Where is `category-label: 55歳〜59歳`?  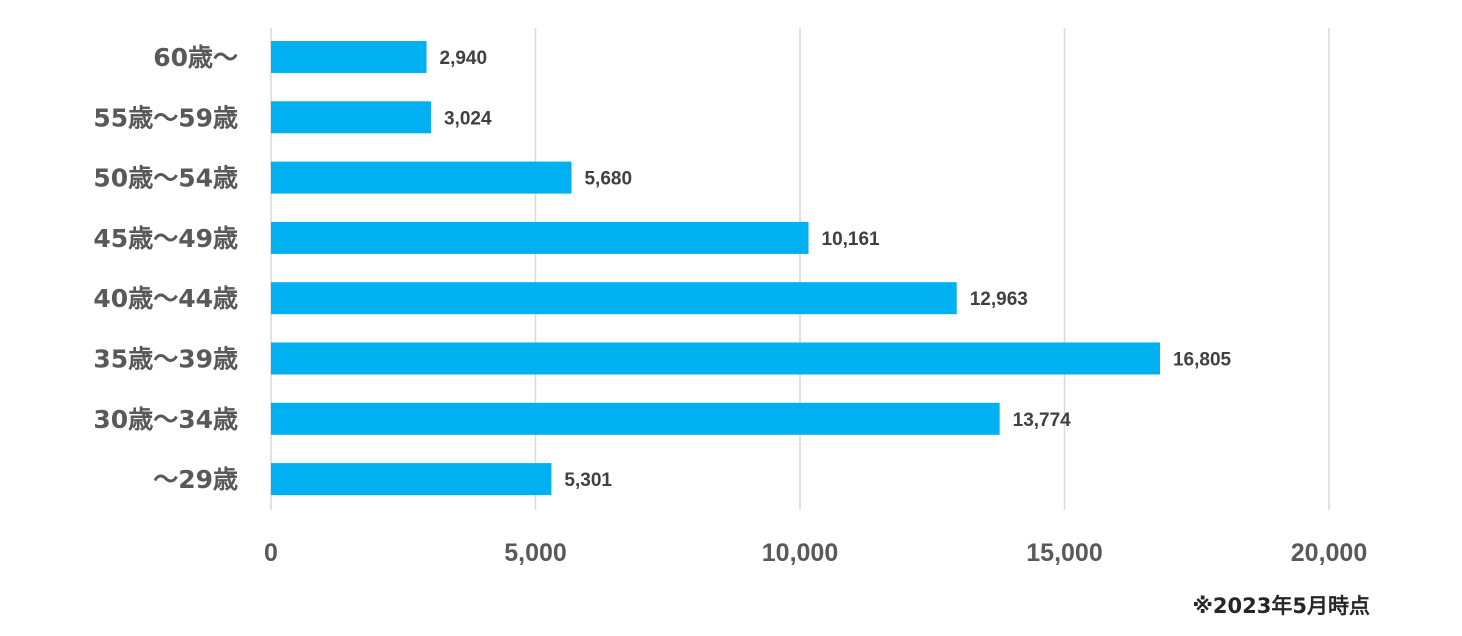 category-label: 55歳〜59歳 is located at coordinates (165, 117).